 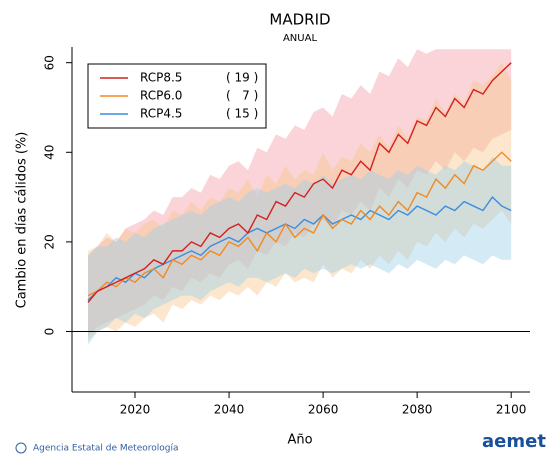 I want to click on y-tick-label: 60, so click(x=50, y=62).